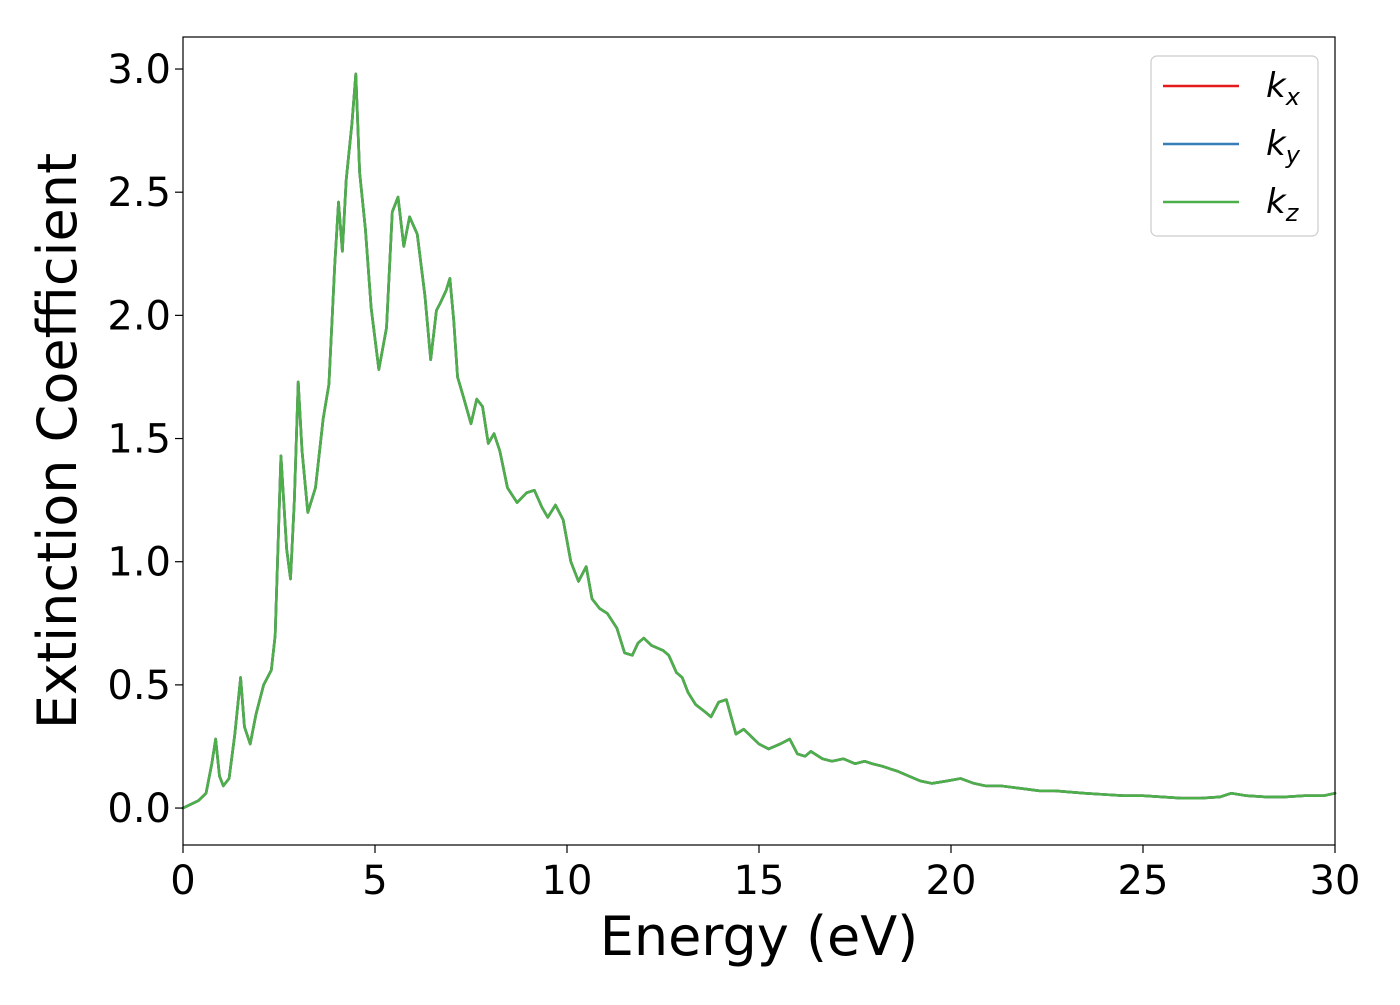 This screenshot has width=1400, height=1005. I want to click on x-tick-label: 0, so click(182, 881).